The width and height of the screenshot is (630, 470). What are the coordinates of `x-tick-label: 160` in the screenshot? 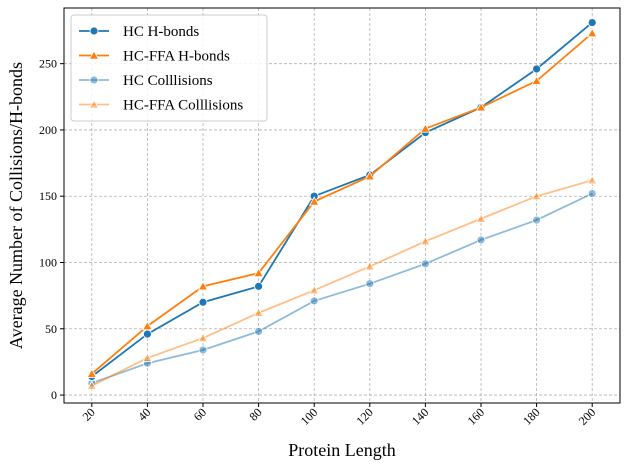 It's located at (475, 416).